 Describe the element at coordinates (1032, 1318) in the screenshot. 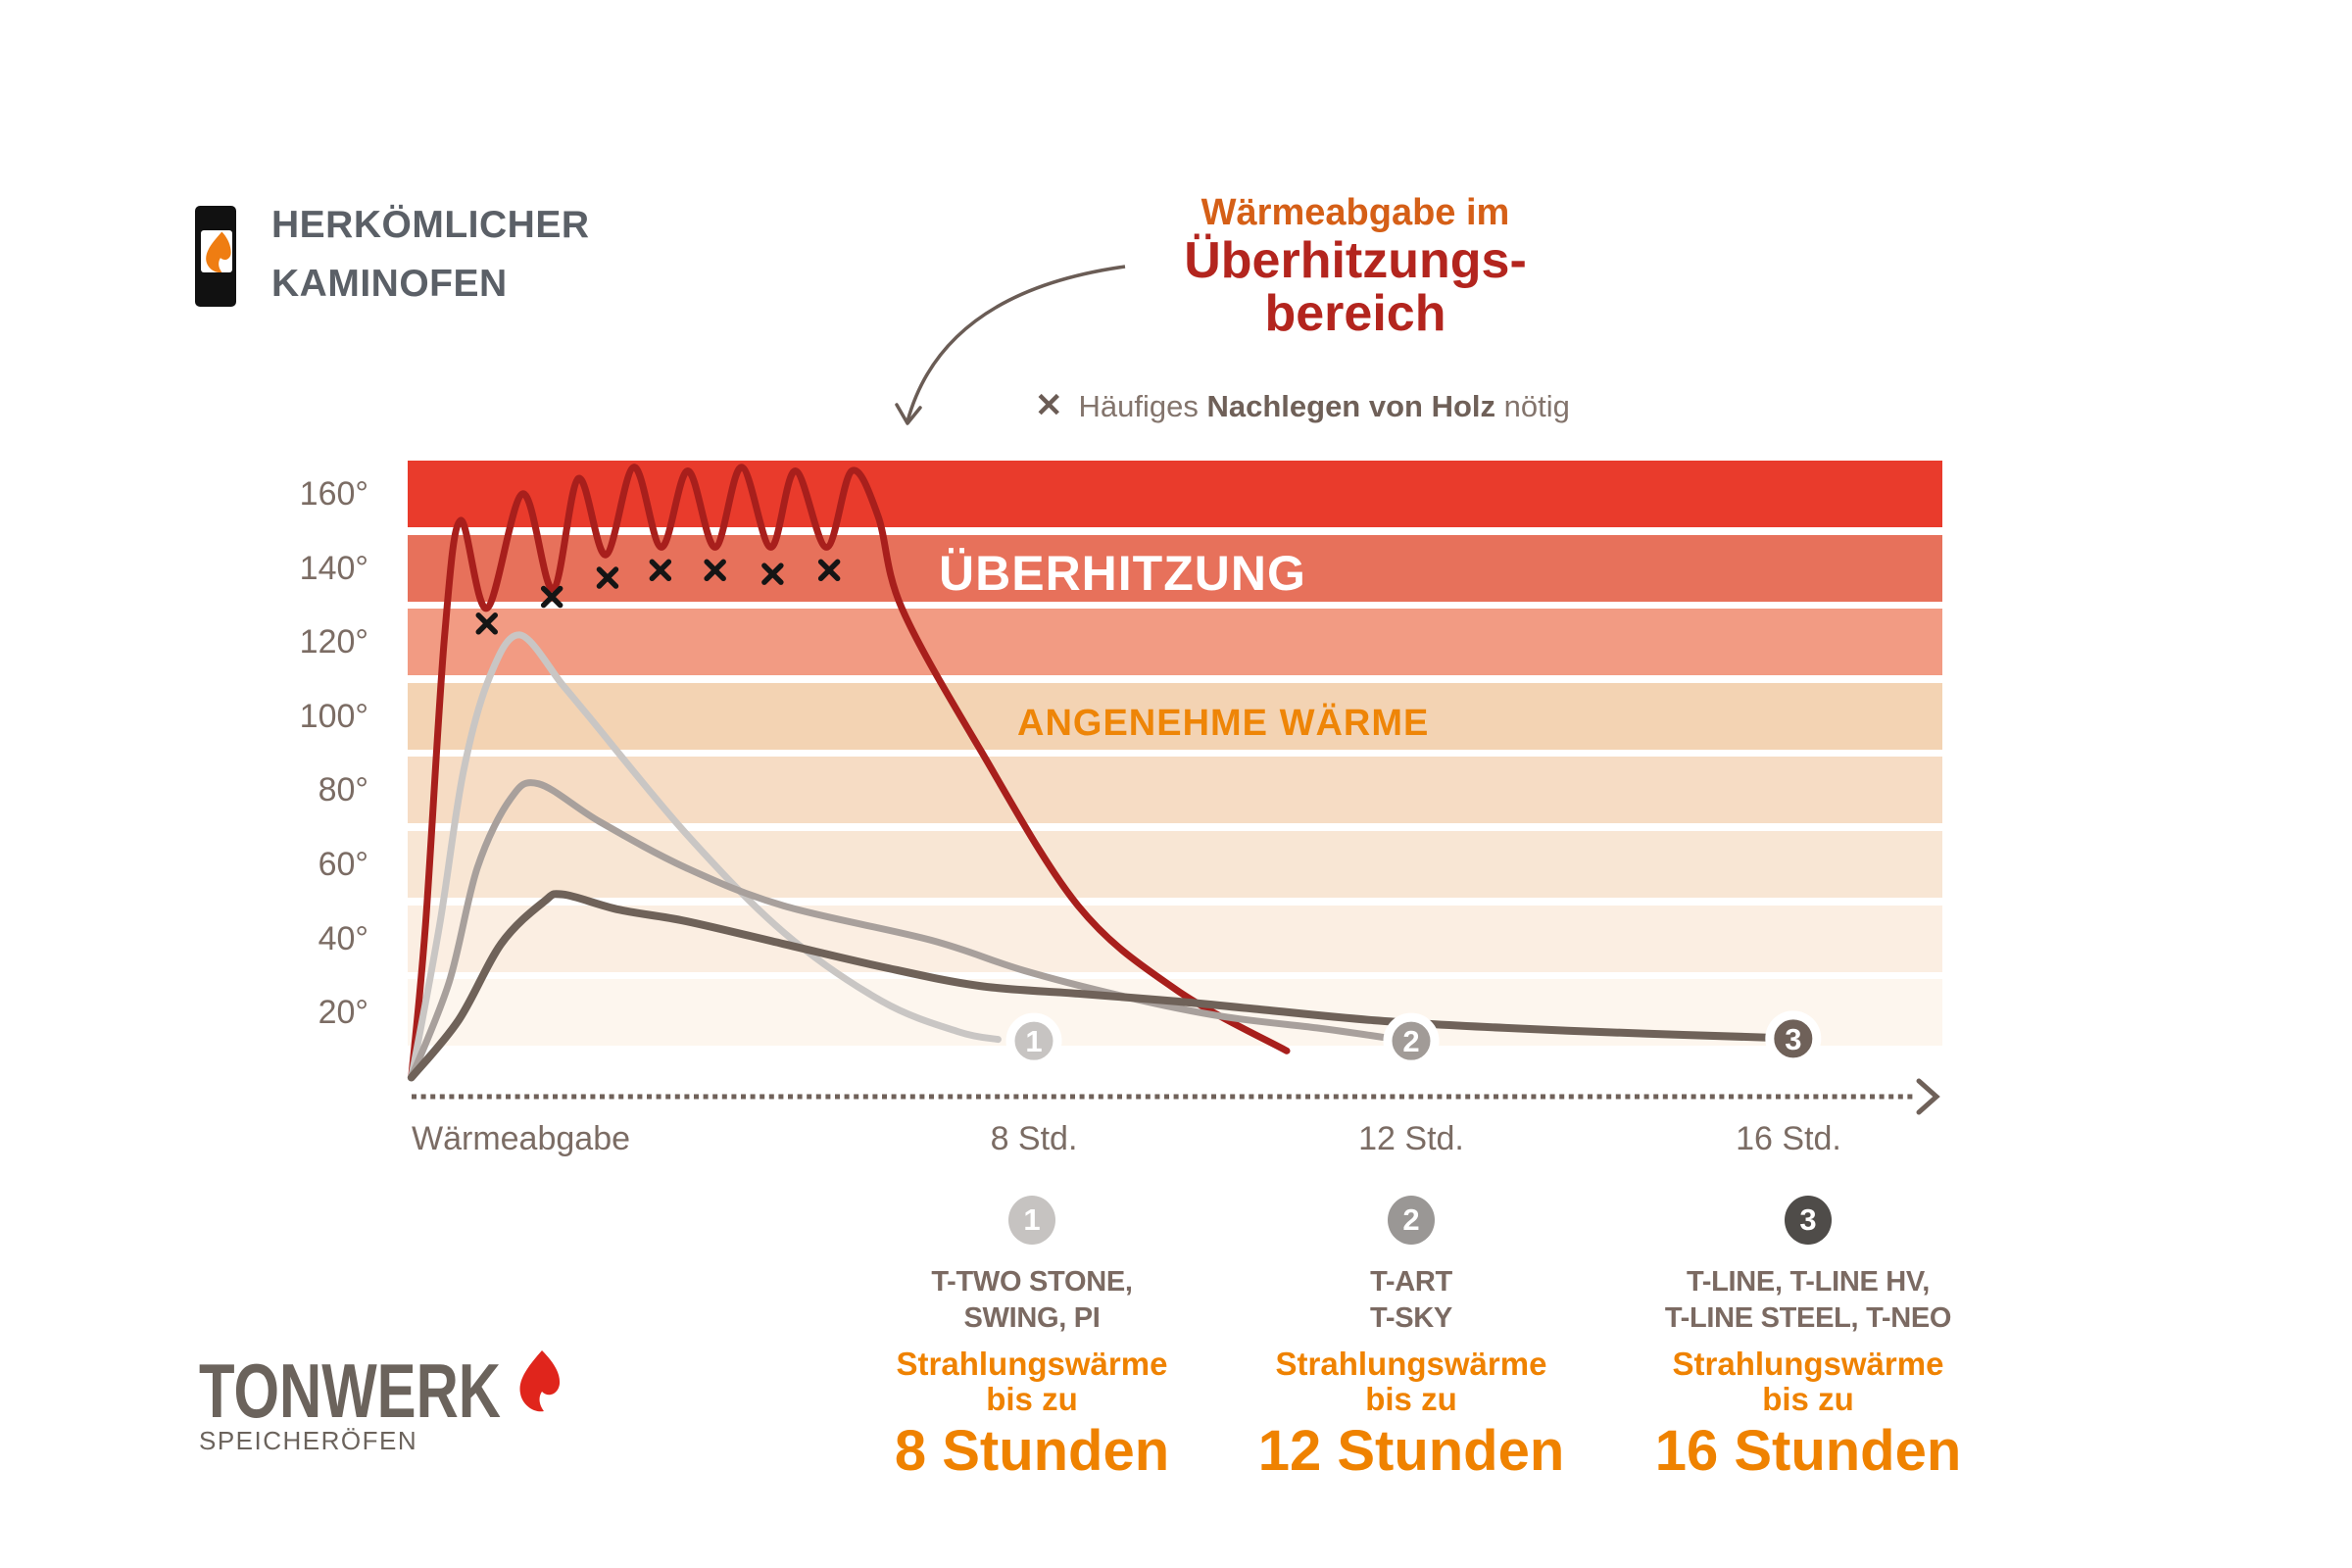

I see `product-name: SWING, PI` at that location.